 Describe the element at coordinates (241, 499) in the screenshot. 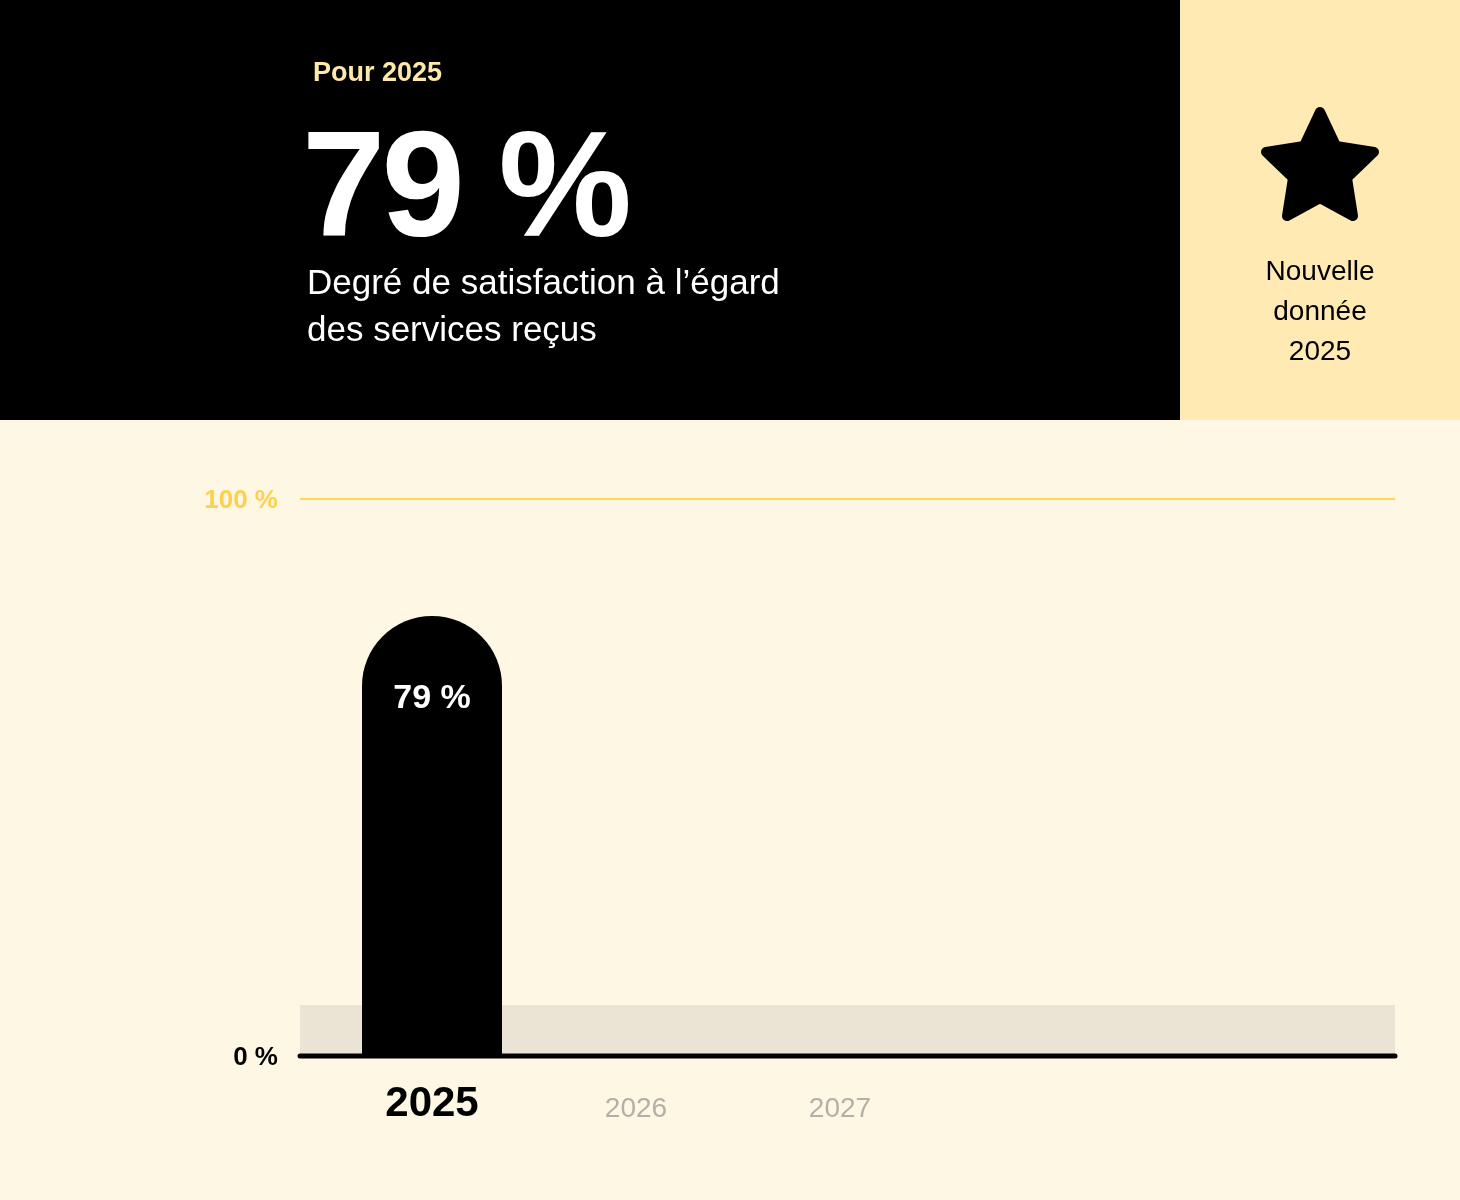

I see `y-tick-label: 100 %` at that location.